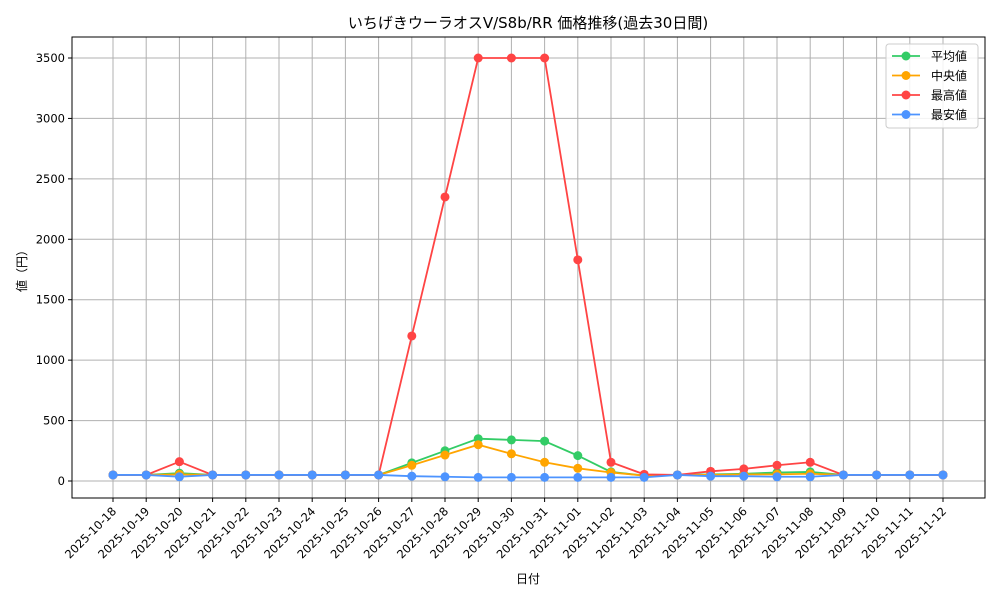 This screenshot has width=1000, height=600. What do you see at coordinates (528, 23) in the screenshot?
I see `chart-title: いちげきウーラオスV/S8b/RR 価格推移(過去30日間)` at bounding box center [528, 23].